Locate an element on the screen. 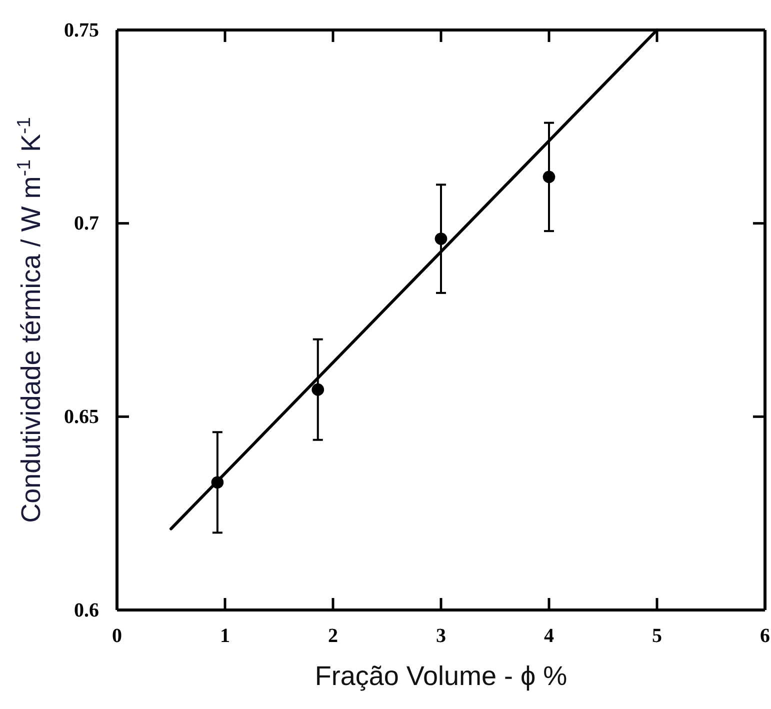 This screenshot has height=709, width=771. y-tick-label: 0.75 is located at coordinates (81, 30).